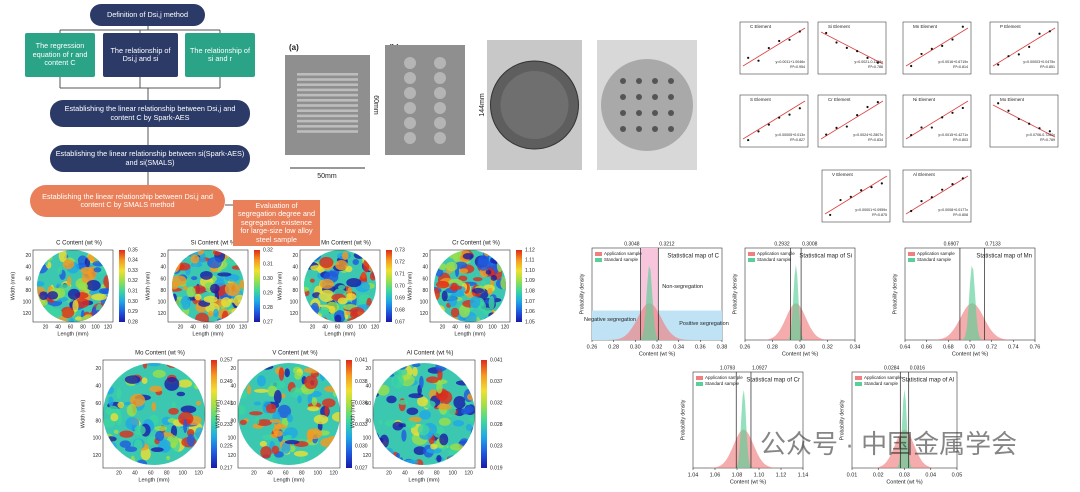  Describe the element at coordinates (327, 131) in the screenshot. I see `sample-stripe` at that location.